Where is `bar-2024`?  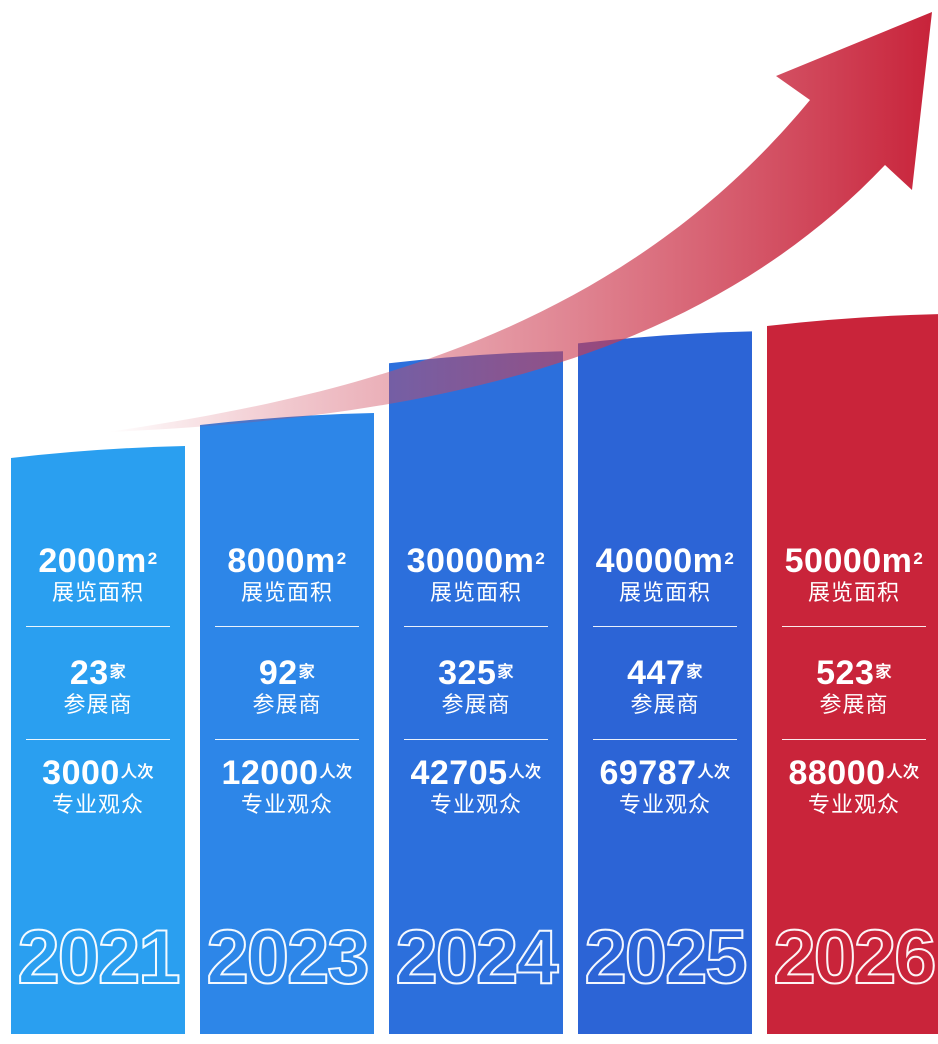
bar-2024 is located at coordinates (476, 693).